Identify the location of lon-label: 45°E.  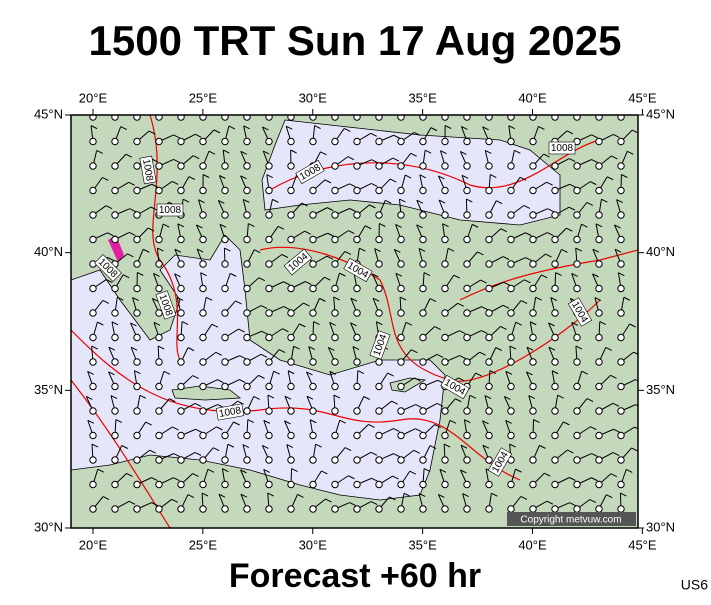
(642, 544).